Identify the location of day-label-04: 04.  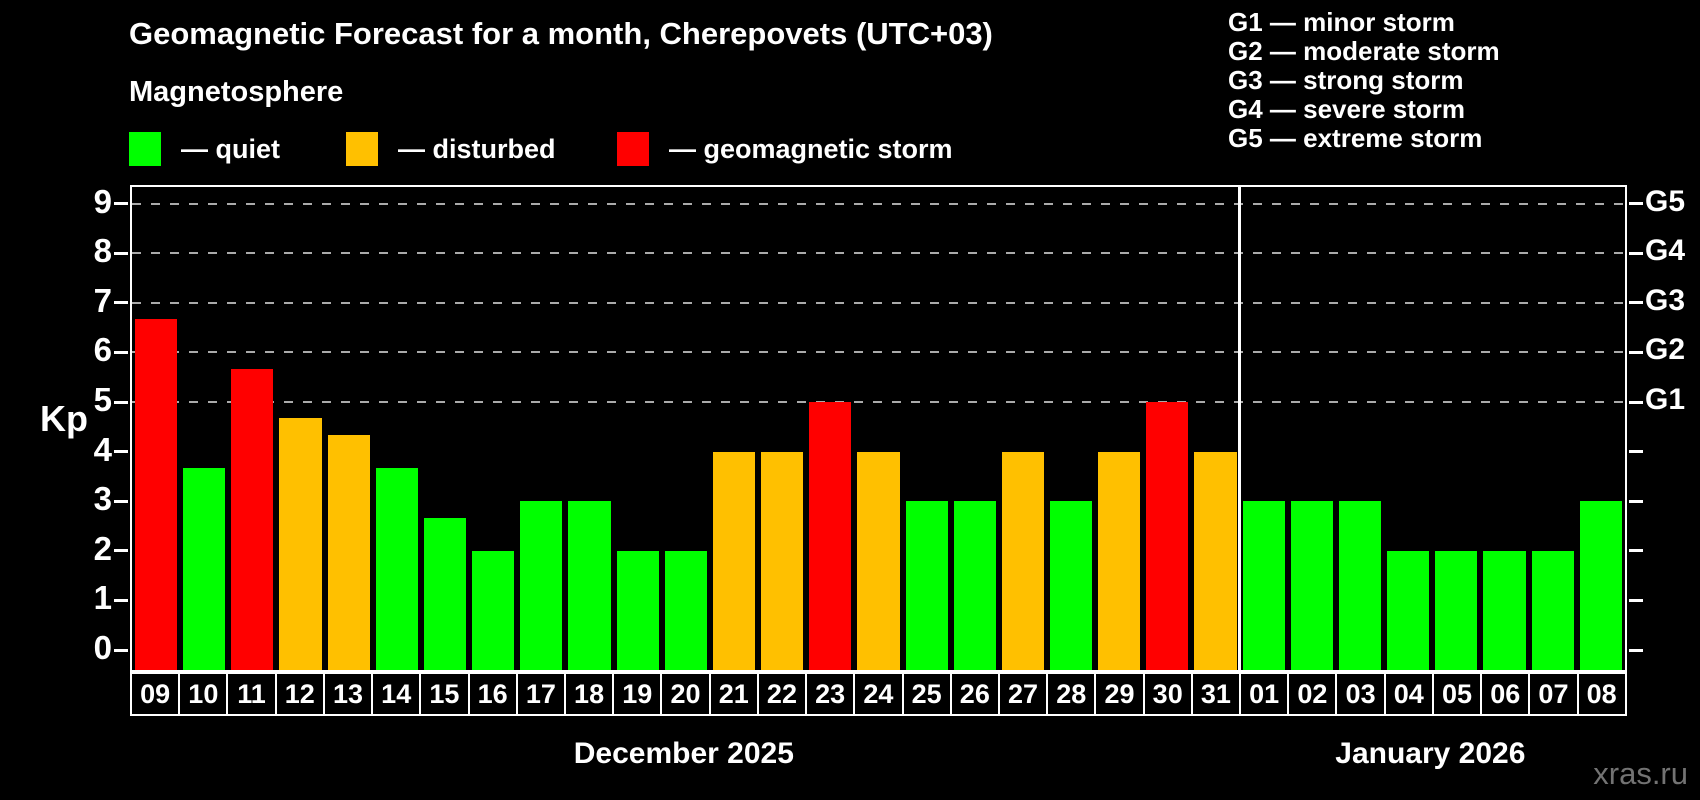
(1408, 694).